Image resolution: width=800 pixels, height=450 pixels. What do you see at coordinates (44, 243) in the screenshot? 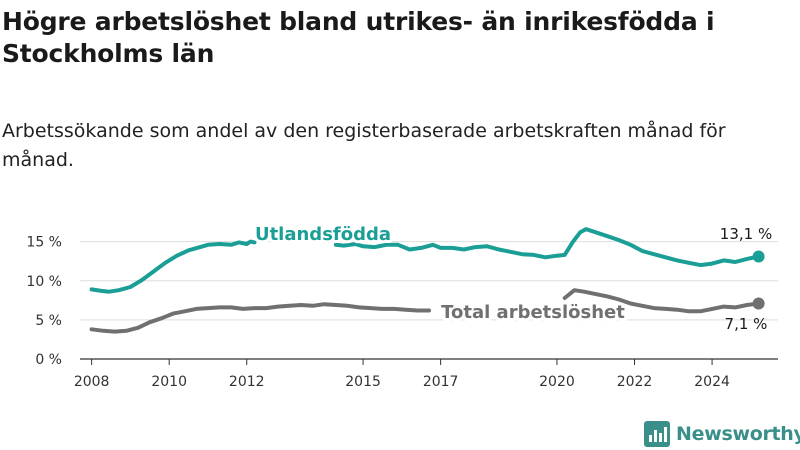
I see `y-tick-label: 15 %` at bounding box center [44, 243].